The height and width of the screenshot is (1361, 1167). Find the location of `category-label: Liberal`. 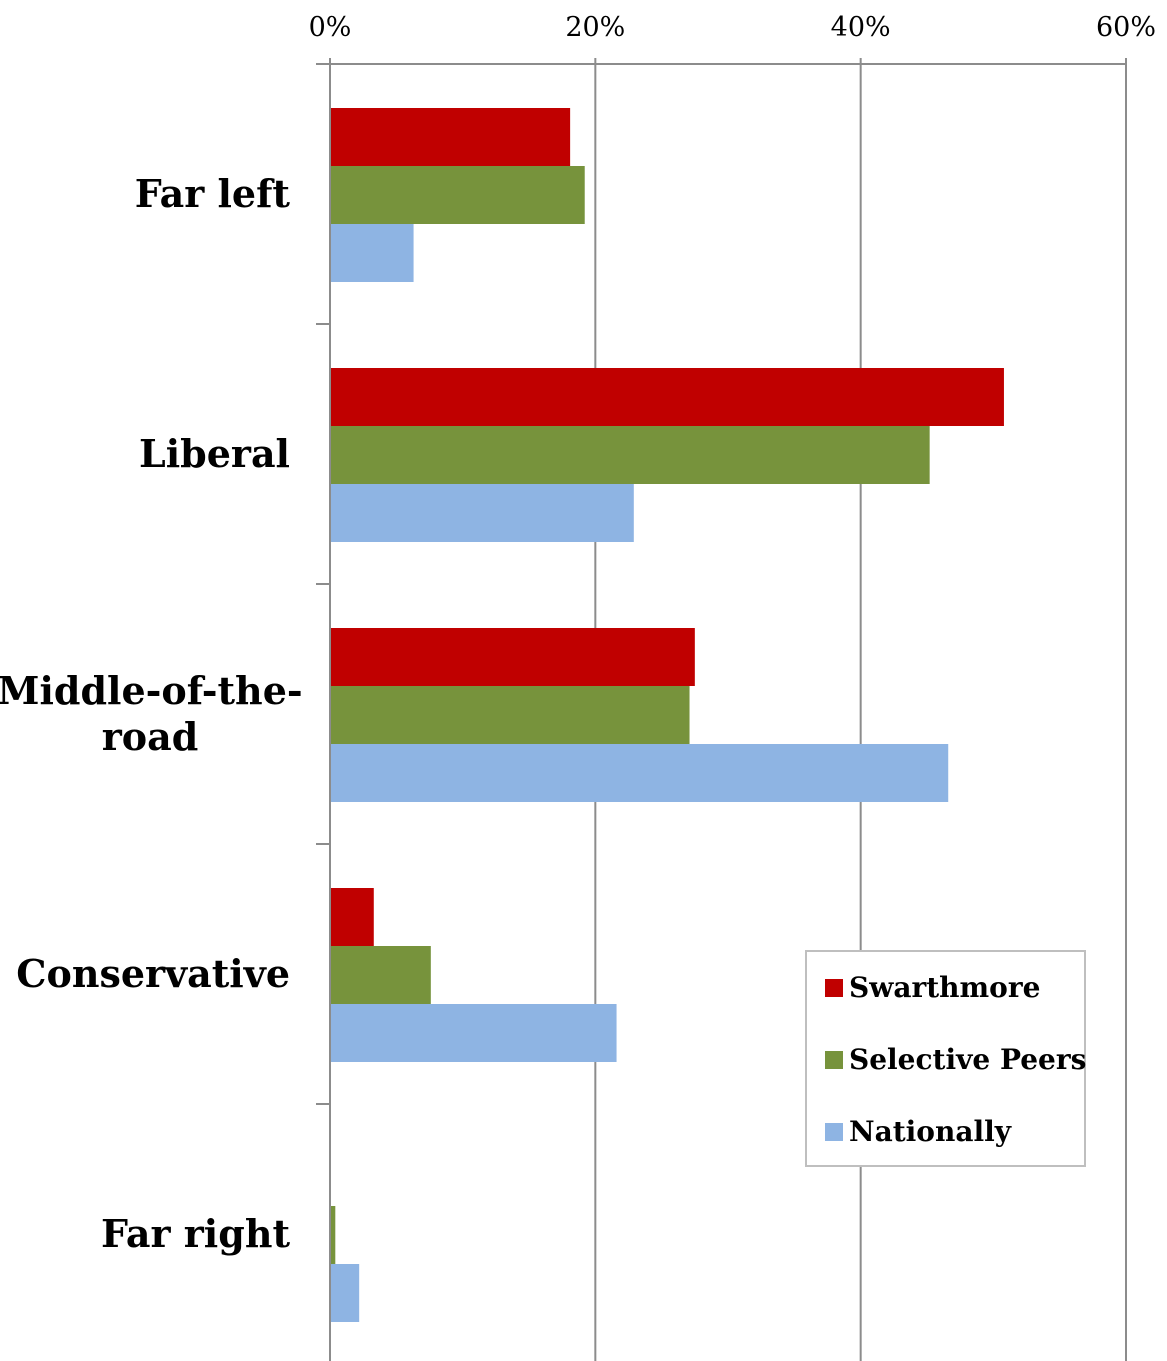

category-label: Liberal is located at coordinates (214, 453).